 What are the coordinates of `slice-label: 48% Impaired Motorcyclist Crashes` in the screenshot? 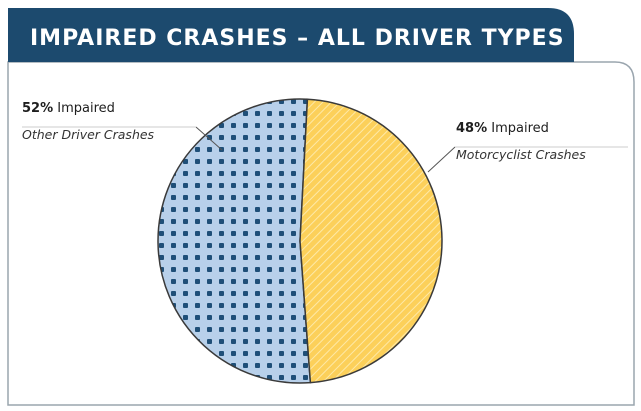 It's located at (521, 141).